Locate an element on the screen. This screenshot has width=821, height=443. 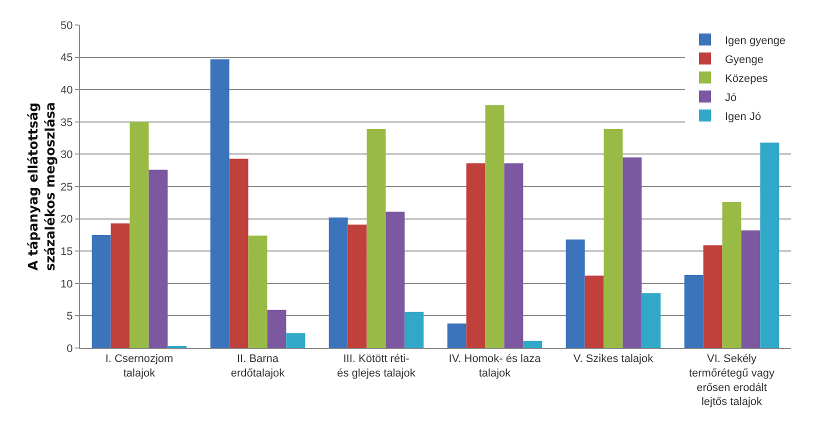
y-axis-title: A tápanyag ellátottság százalékos megoszlása is located at coordinates (42, 186).